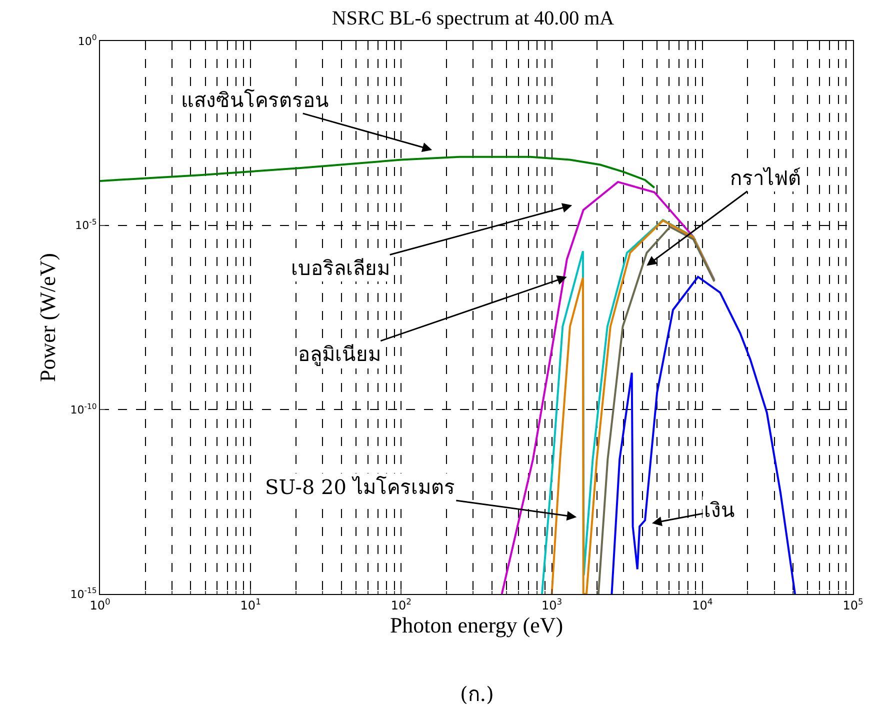 Image resolution: width=876 pixels, height=707 pixels. Describe the element at coordinates (83, 409) in the screenshot. I see `y-tick-label: 10$^{-10}$` at that location.